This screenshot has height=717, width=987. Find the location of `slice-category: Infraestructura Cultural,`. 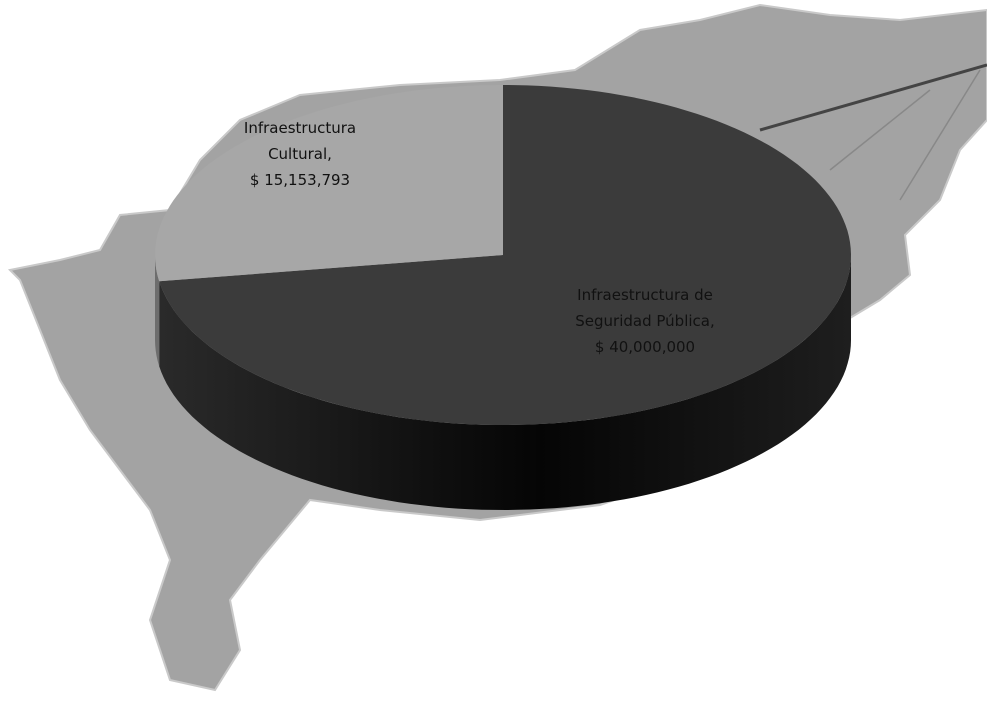

slice-category: Infraestructura Cultural, is located at coordinates (300, 141).